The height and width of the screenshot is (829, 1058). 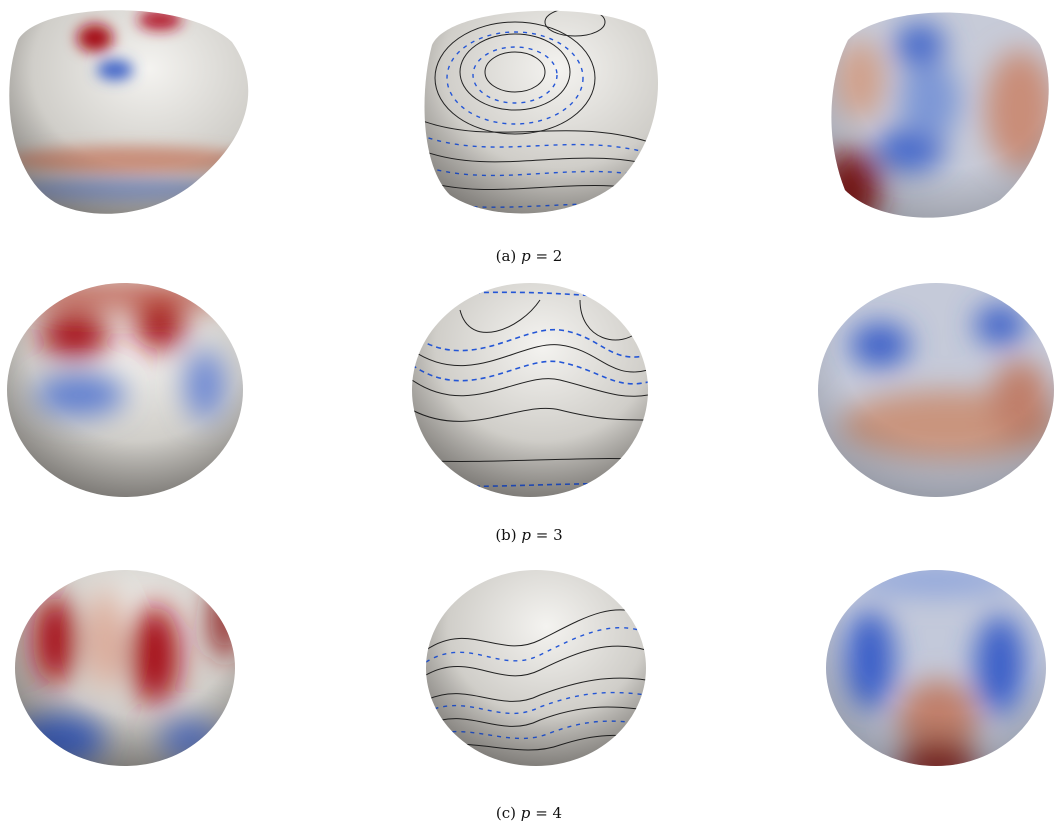 I want to click on caption-text: (c), so click(x=506, y=813).